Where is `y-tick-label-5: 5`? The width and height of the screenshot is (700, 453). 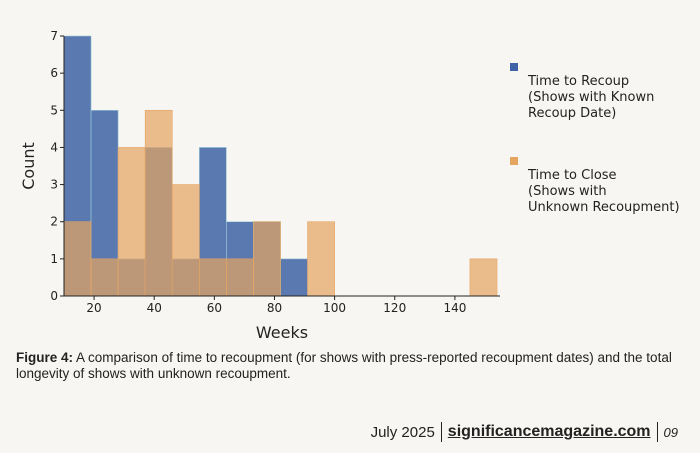 y-tick-label-5: 5 is located at coordinates (54, 110).